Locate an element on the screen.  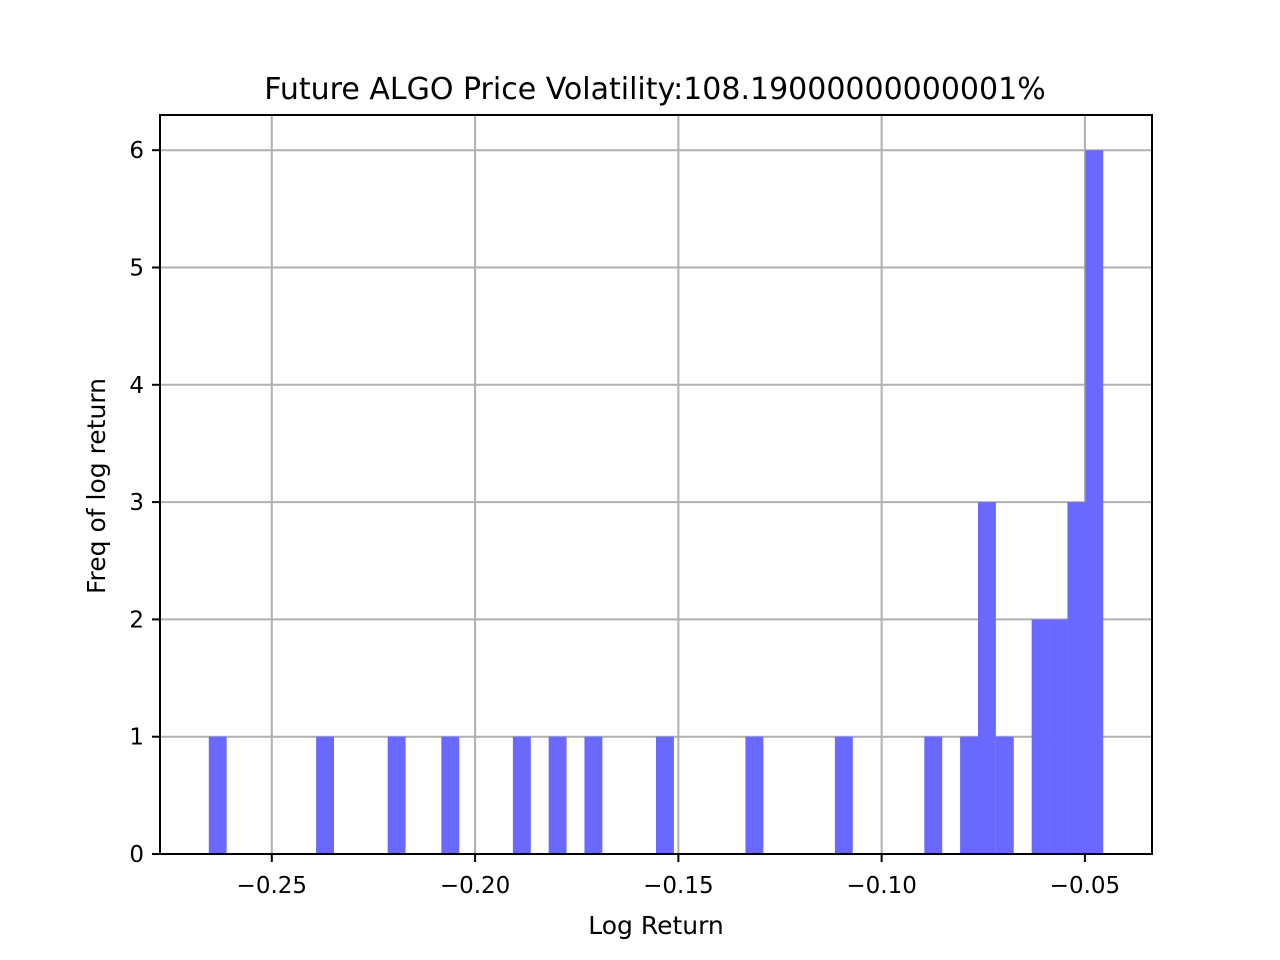
x-axis-ticks: −0.25 −0.20 −0.15 −0.10 −0.05 is located at coordinates (678, 876).